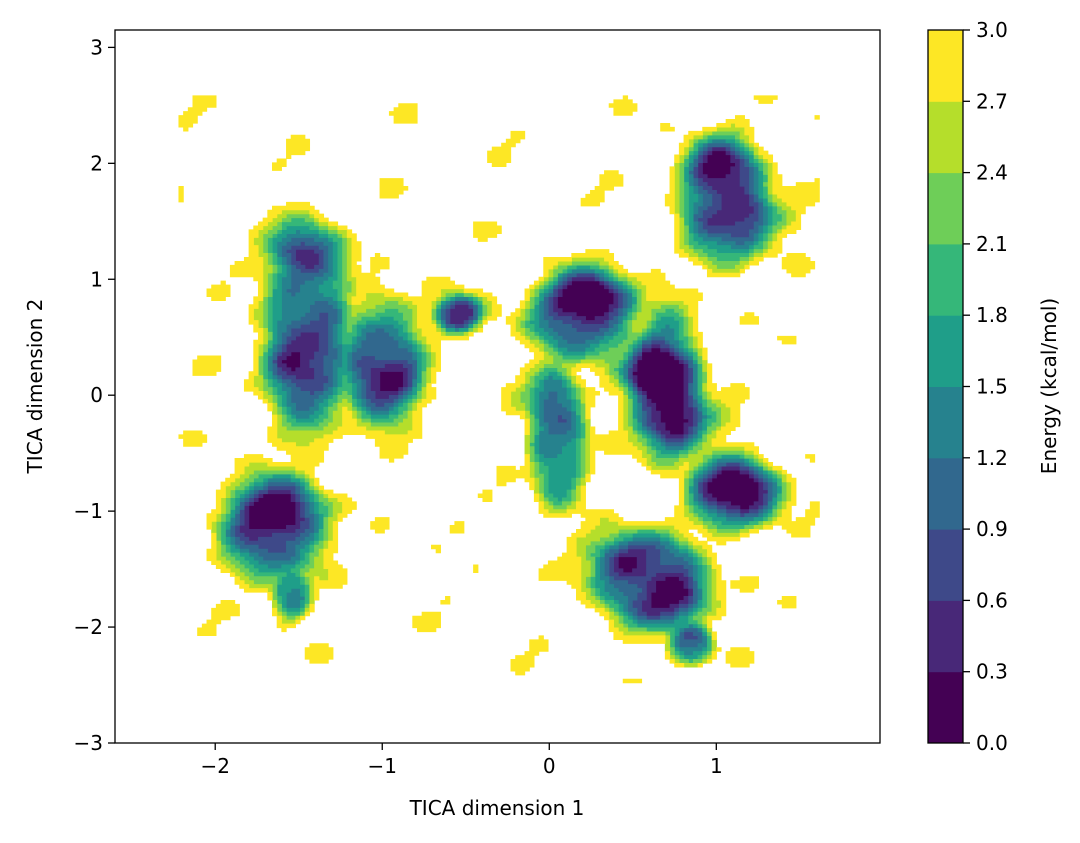  What do you see at coordinates (992, 244) in the screenshot?
I see `colorbar-tick-label: 2.1` at bounding box center [992, 244].